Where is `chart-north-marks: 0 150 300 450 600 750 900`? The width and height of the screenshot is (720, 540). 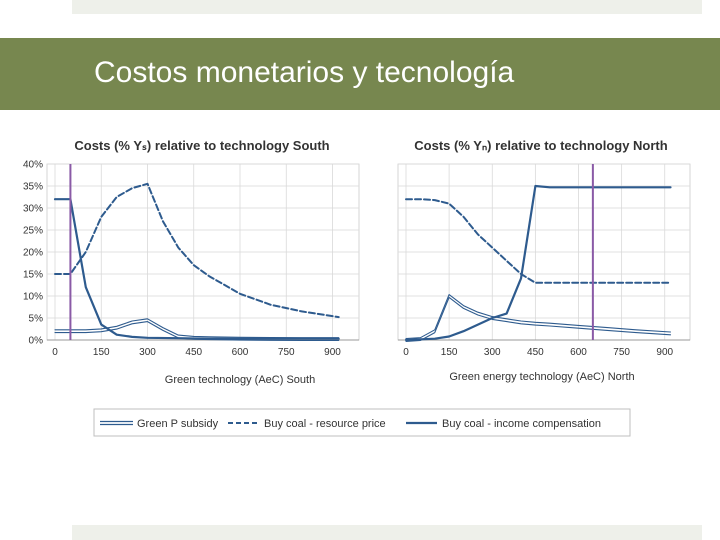 chart-north-marks: 0 150 300 450 600 750 900 is located at coordinates (544, 260).